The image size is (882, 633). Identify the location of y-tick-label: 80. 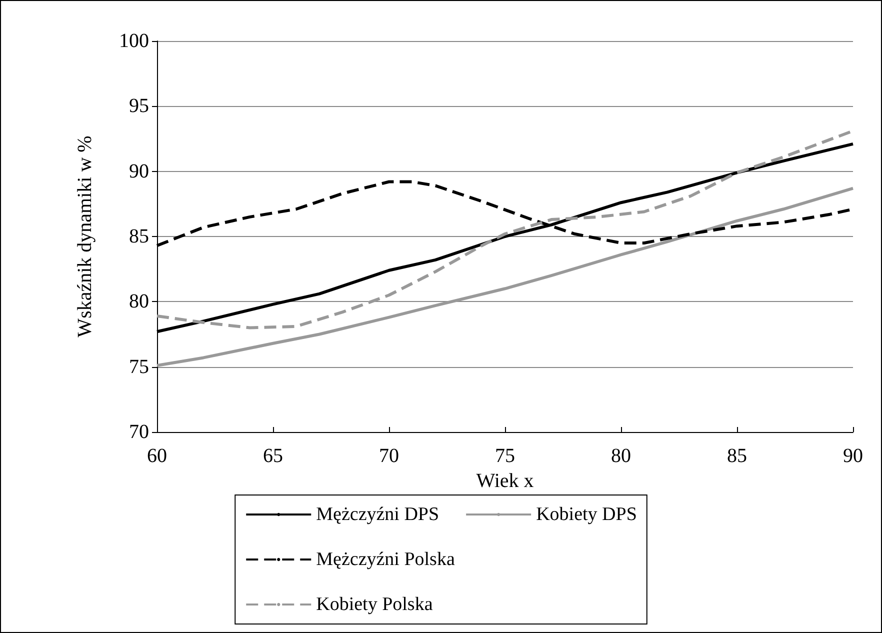
(139, 301).